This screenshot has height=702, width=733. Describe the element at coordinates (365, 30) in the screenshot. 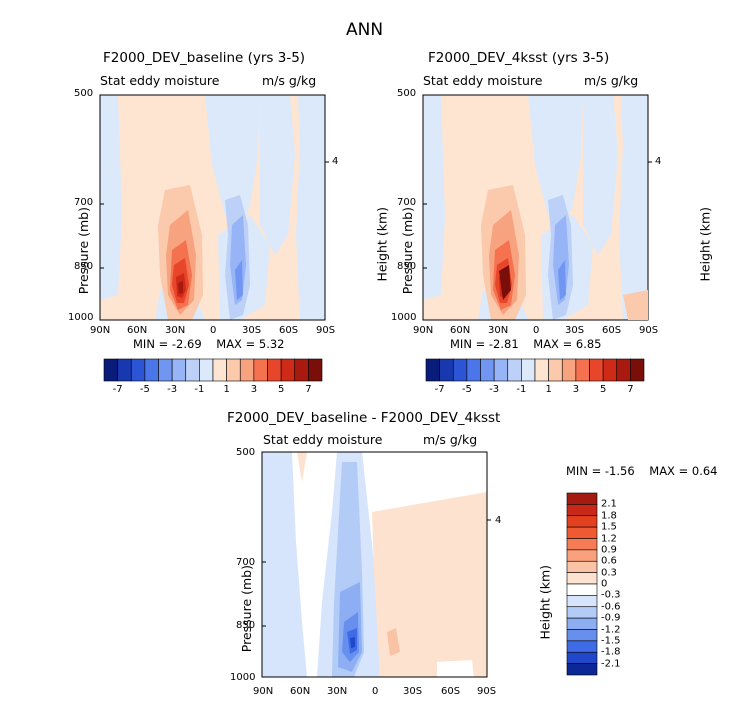

I see `figure-title: ANN` at that location.